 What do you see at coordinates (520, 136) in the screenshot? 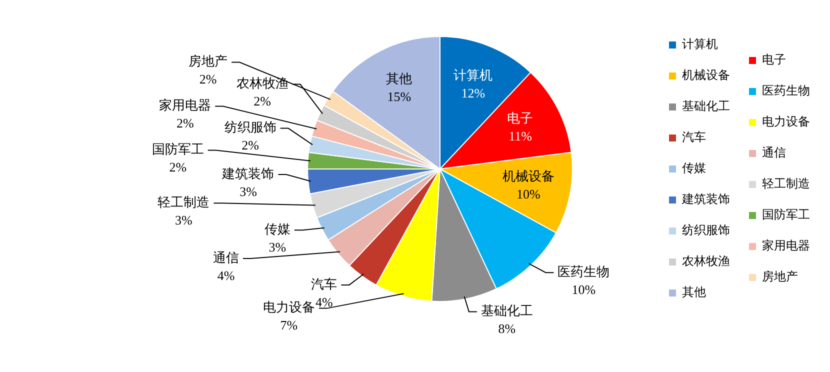
I see `data-label: 11%` at bounding box center [520, 136].